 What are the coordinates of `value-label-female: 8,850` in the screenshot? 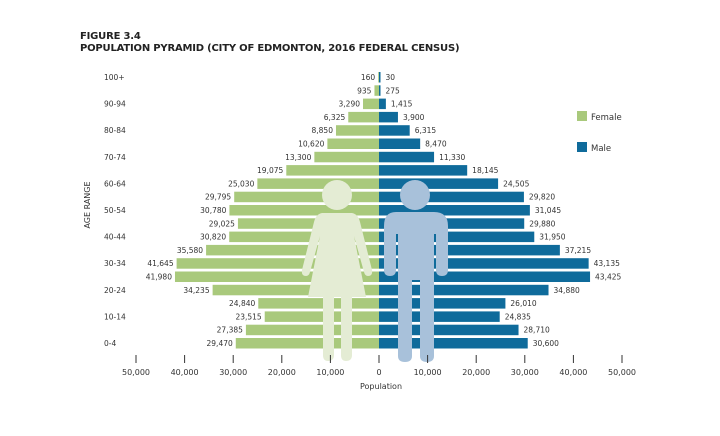 It's located at (323, 130).